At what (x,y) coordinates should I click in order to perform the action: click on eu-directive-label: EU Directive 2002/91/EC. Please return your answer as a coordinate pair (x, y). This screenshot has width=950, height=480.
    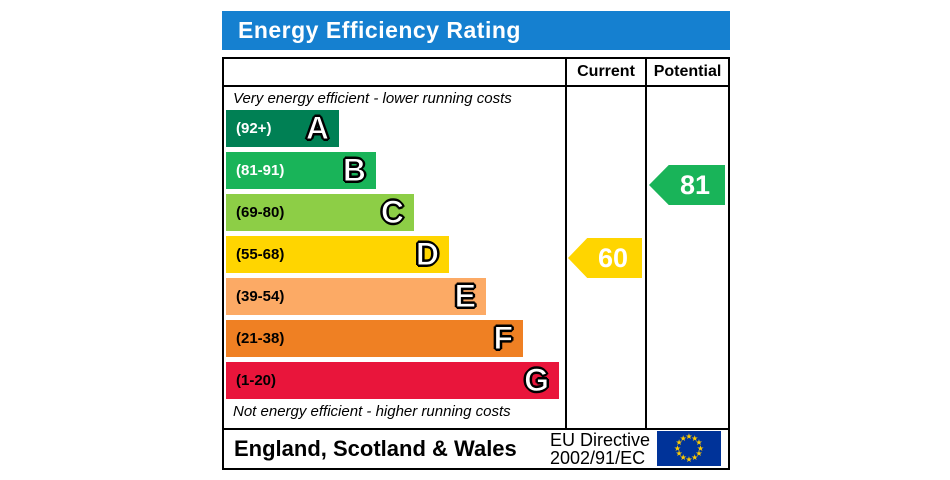
    Looking at the image, I should click on (600, 449).